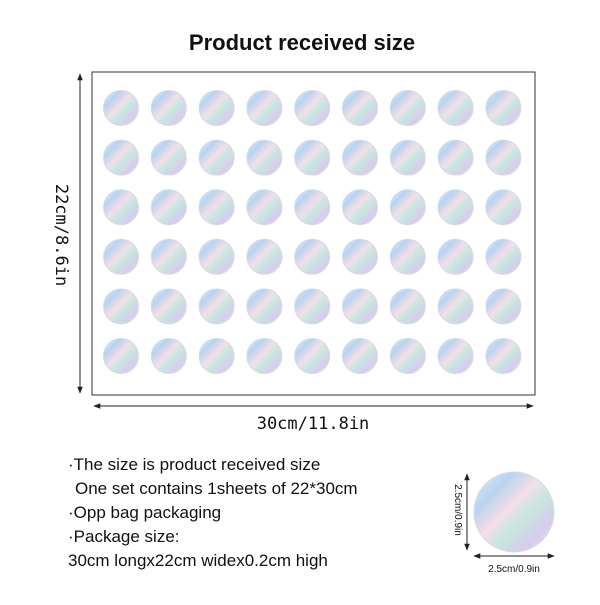  Describe the element at coordinates (144, 512) in the screenshot. I see `desc-line: ·Opp bag packaging` at that location.